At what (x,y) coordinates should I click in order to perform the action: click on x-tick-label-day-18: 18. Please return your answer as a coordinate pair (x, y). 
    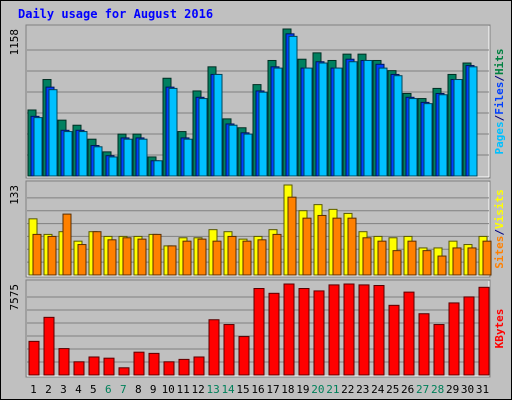
    Looking at the image, I should click on (287, 389).